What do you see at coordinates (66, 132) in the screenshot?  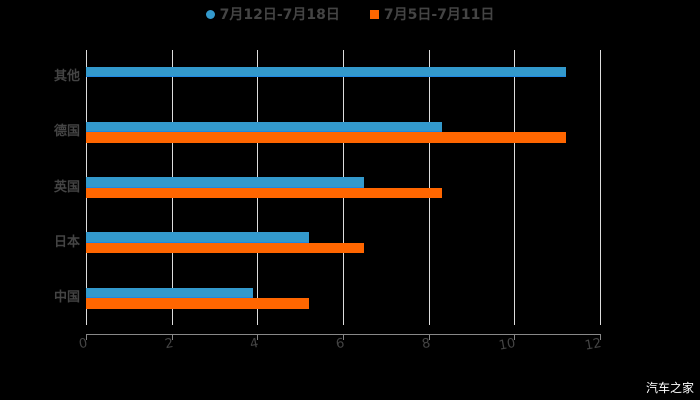 I see `y-axis-category-label: 德国` at bounding box center [66, 132].